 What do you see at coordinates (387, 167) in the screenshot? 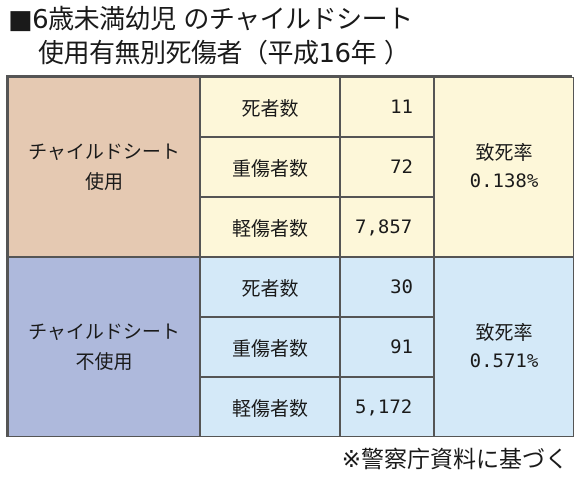
I see `value-serious-injuries: 72` at bounding box center [387, 167].